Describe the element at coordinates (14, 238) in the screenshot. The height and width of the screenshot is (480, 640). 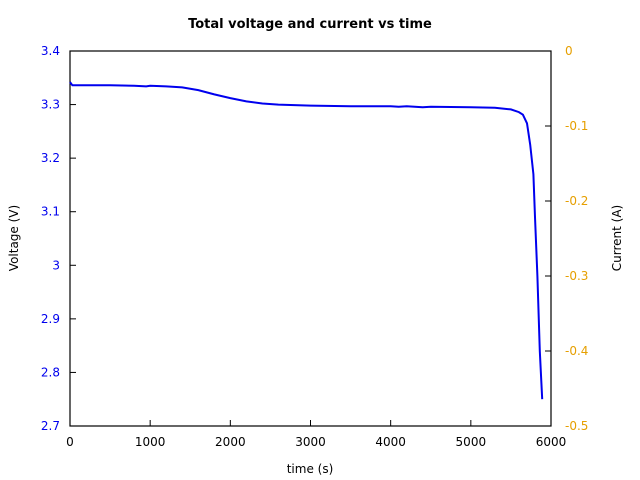
I see `y-axis-label-voltage: Voltage (V)` at that location.